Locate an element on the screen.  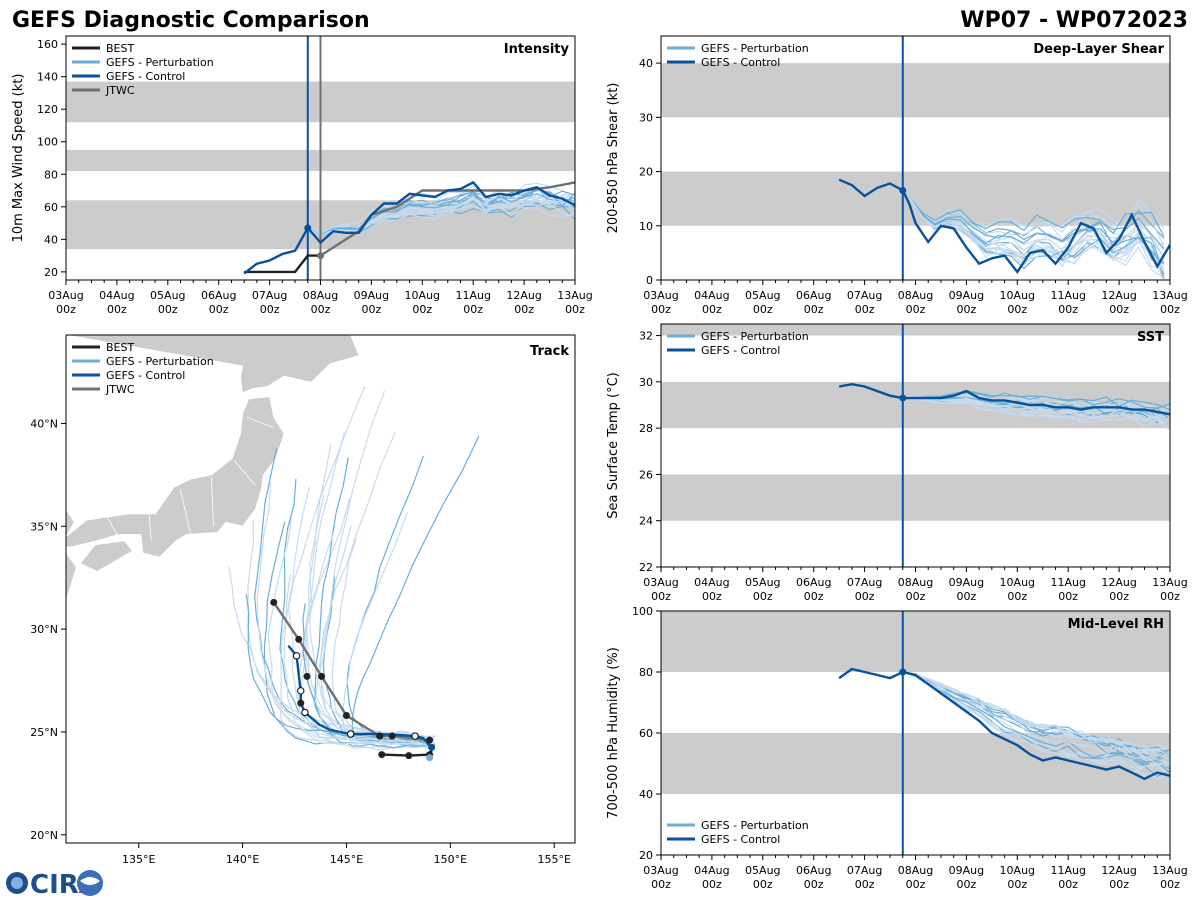
x-tick-label: 06Aug is located at coordinates (218, 295).